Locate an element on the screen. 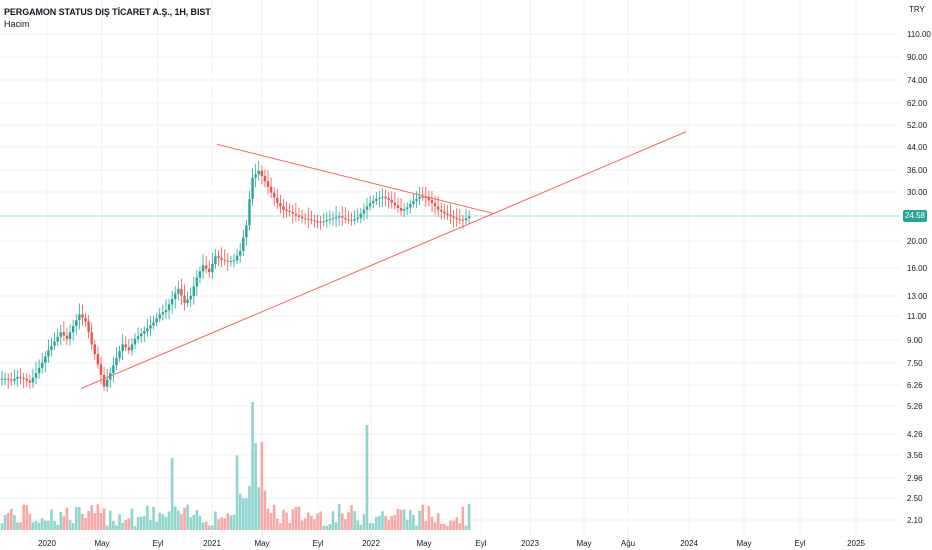 The image size is (932, 550). price-tick-label: 20.00 is located at coordinates (917, 241).